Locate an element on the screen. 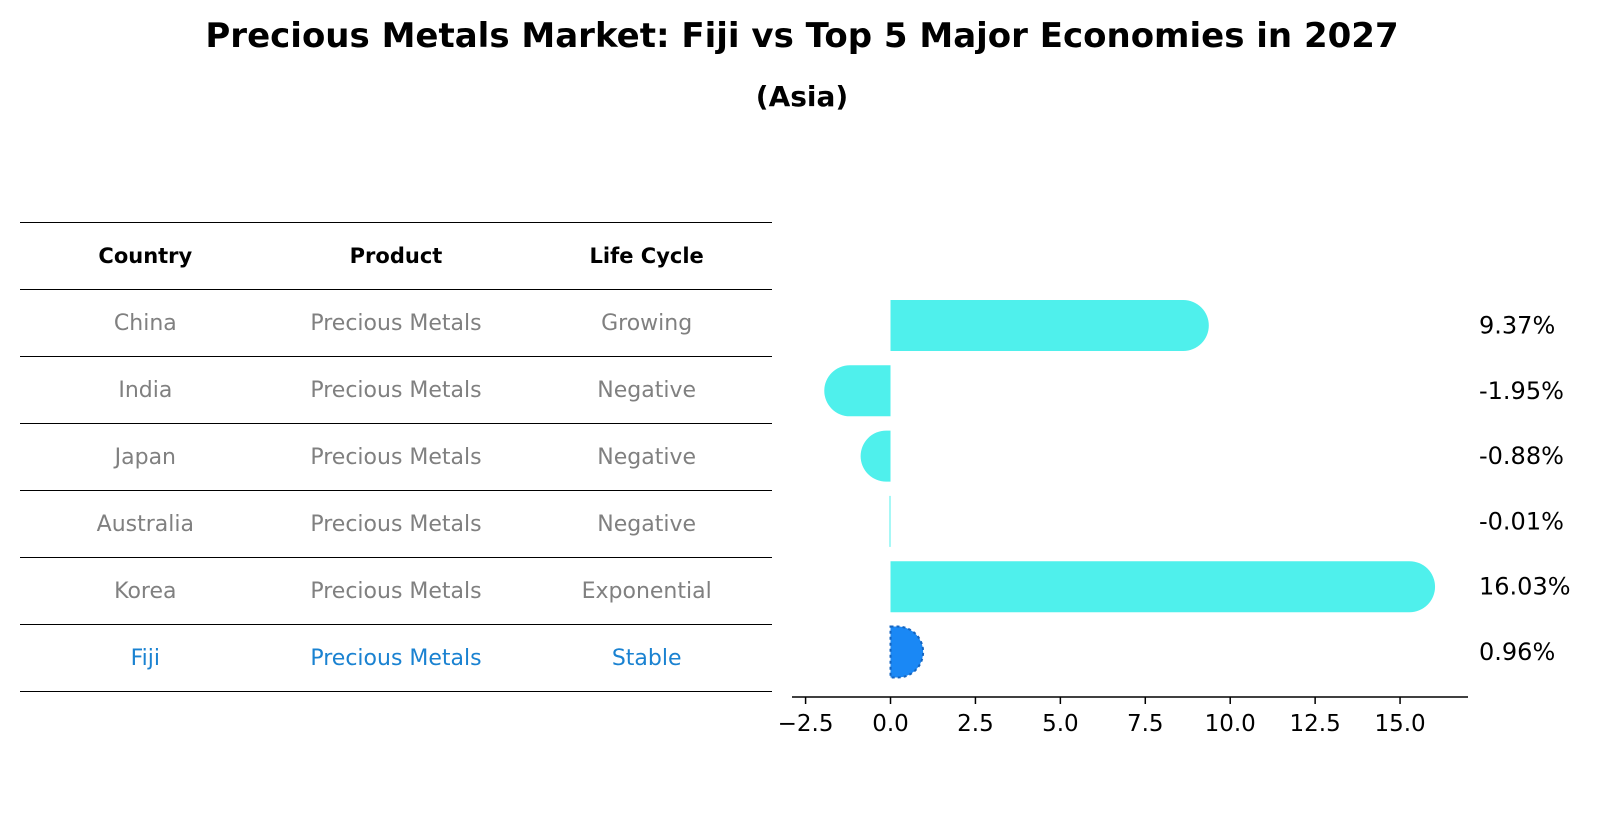 The width and height of the screenshot is (1604, 823). table-row: Japan Precious Metals Negative is located at coordinates (396, 457).